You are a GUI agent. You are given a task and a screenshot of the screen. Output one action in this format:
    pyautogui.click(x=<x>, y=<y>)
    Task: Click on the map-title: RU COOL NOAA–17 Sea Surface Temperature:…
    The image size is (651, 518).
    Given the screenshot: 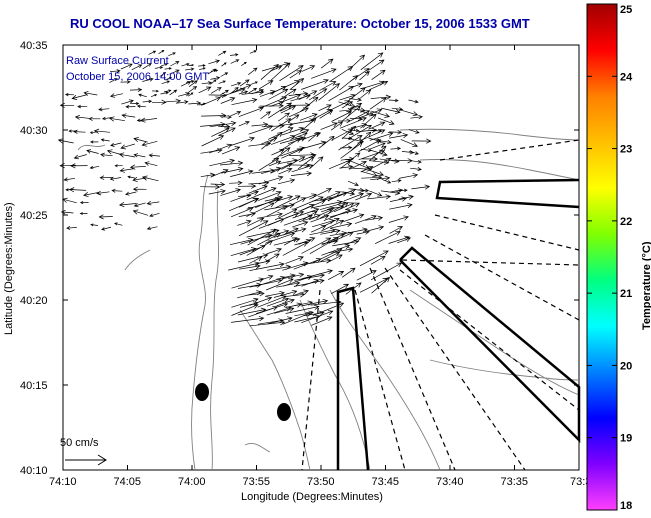 What is the action you would take?
    pyautogui.click(x=300, y=23)
    